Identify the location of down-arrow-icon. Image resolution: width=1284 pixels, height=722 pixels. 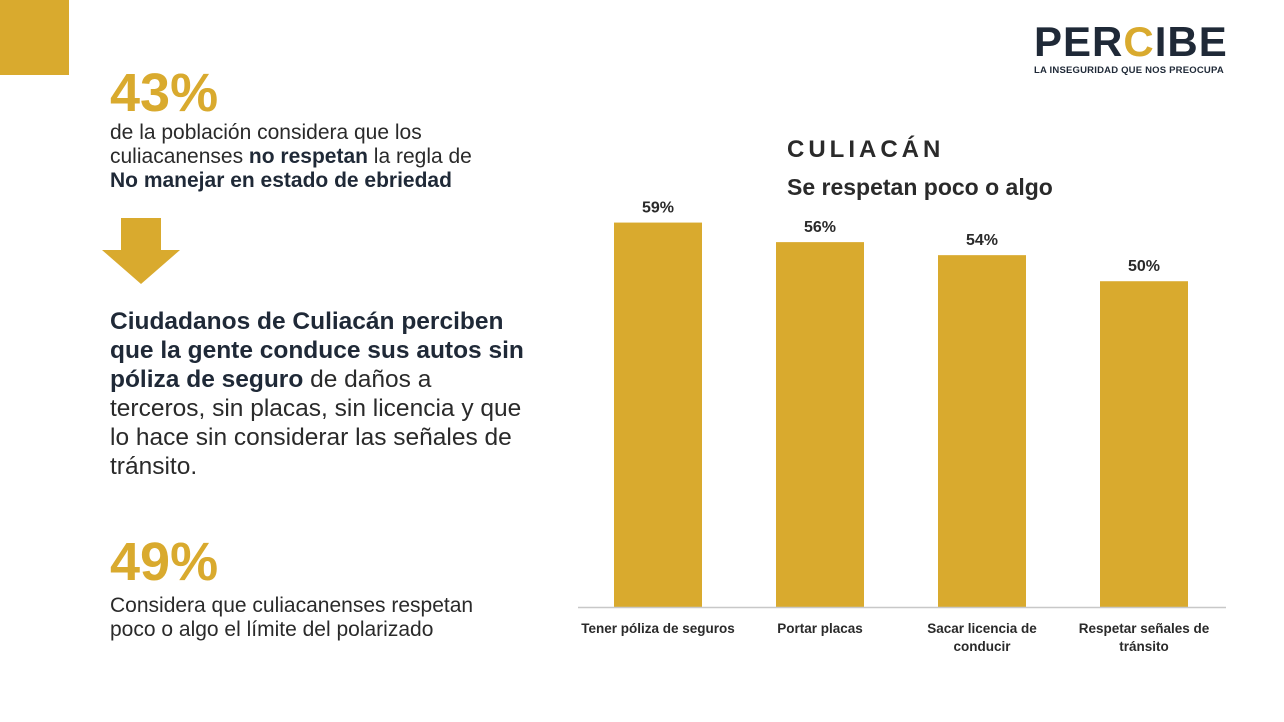
(141, 251).